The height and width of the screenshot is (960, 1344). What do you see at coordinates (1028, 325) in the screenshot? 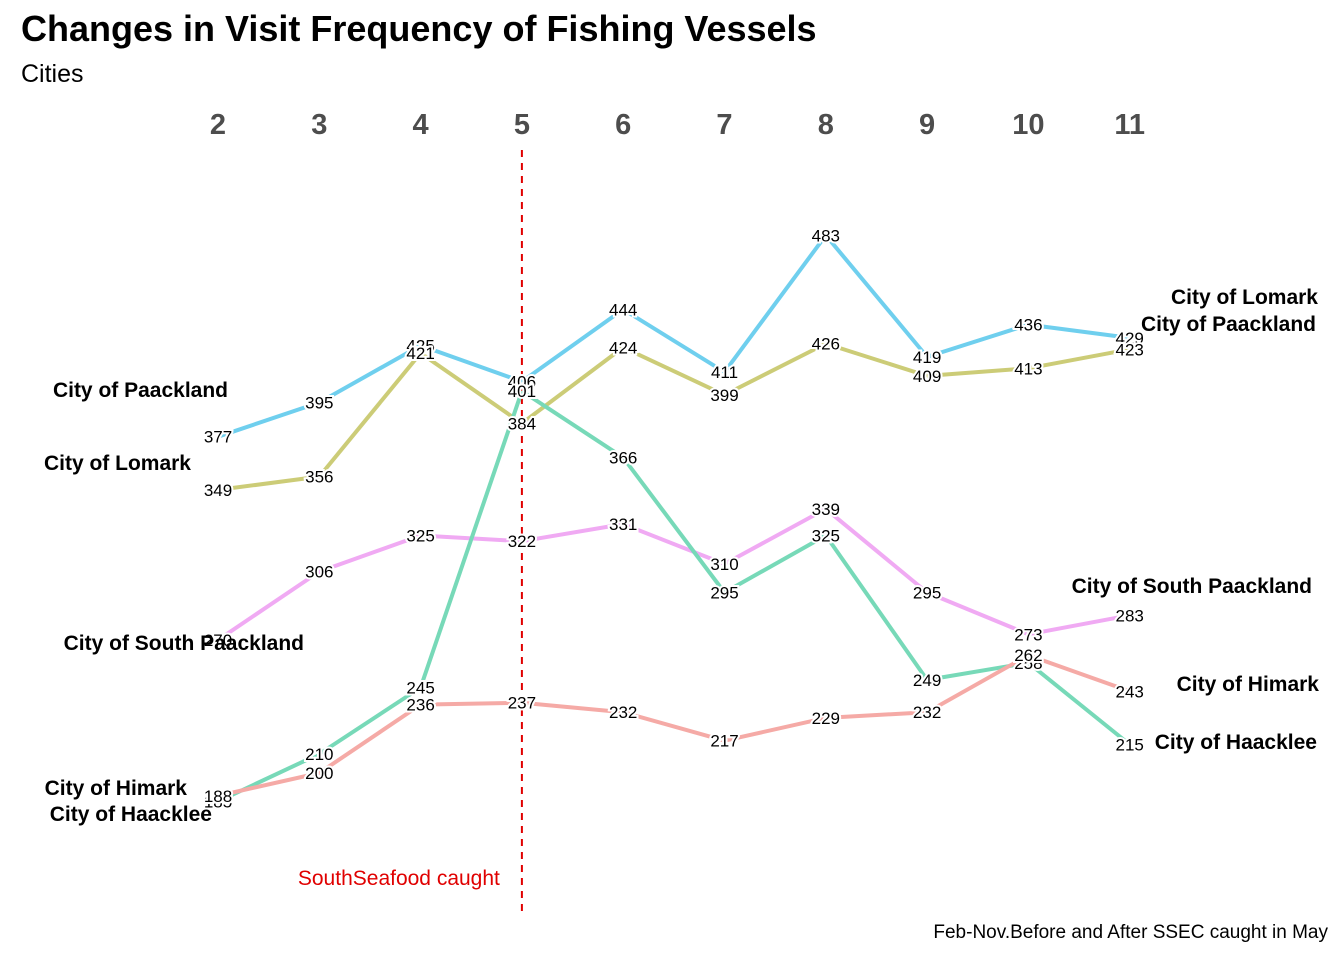
I see `data-label: 436` at bounding box center [1028, 325].